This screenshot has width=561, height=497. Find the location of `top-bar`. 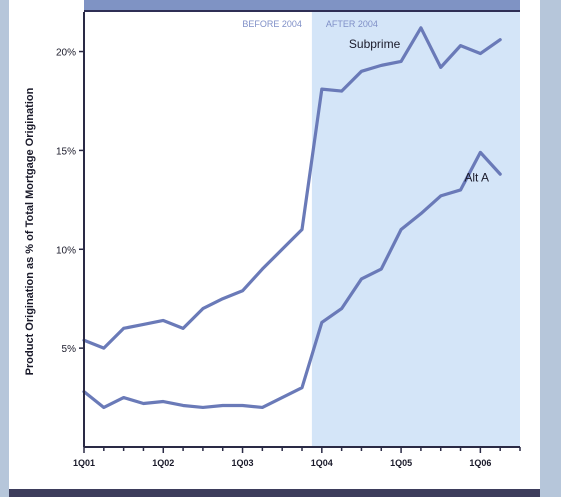

top-bar is located at coordinates (302, 6).